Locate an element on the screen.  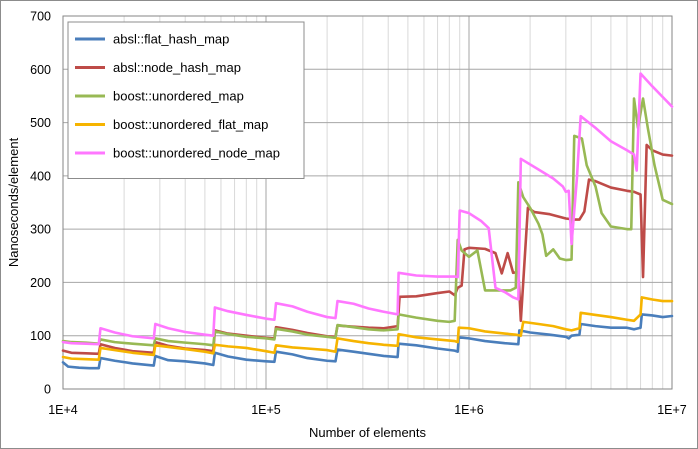
y-tick-label: 600 is located at coordinates (40, 70).